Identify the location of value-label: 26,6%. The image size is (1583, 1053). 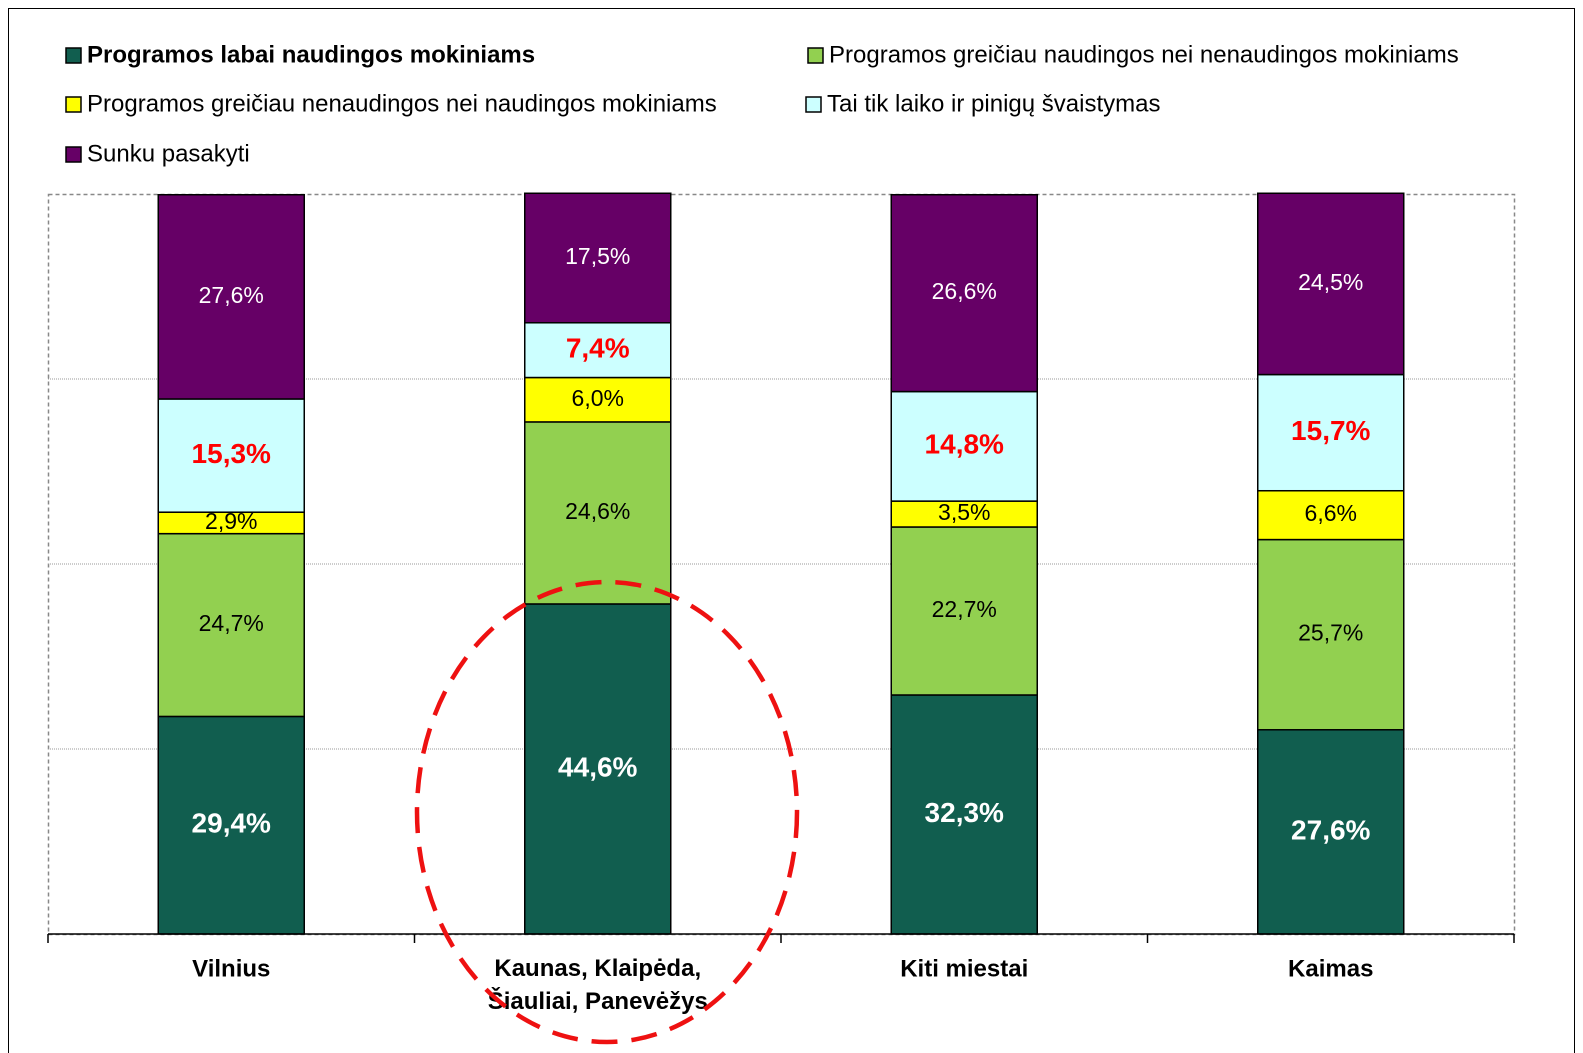
(964, 291).